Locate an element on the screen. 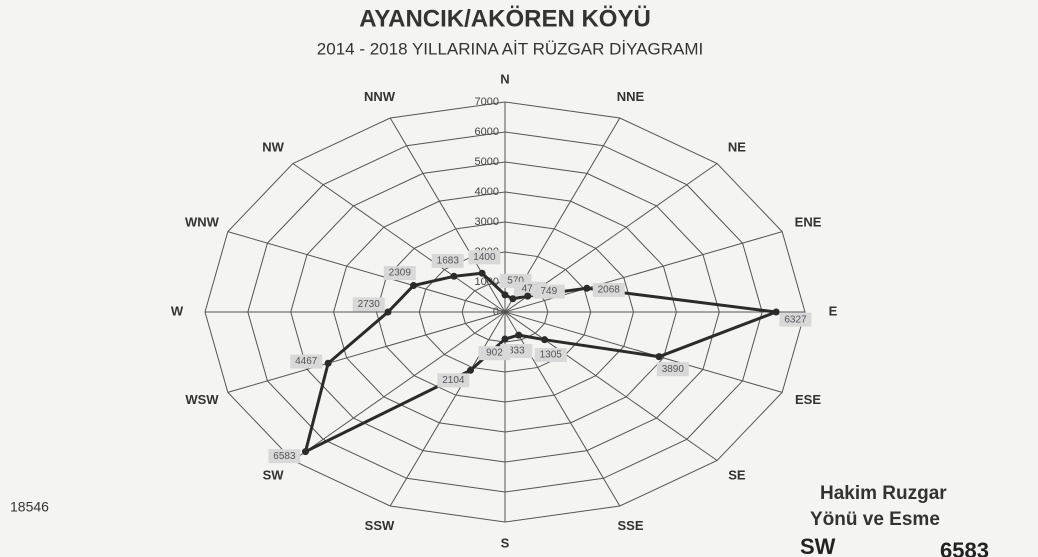  direction-label: WSW is located at coordinates (202, 399).